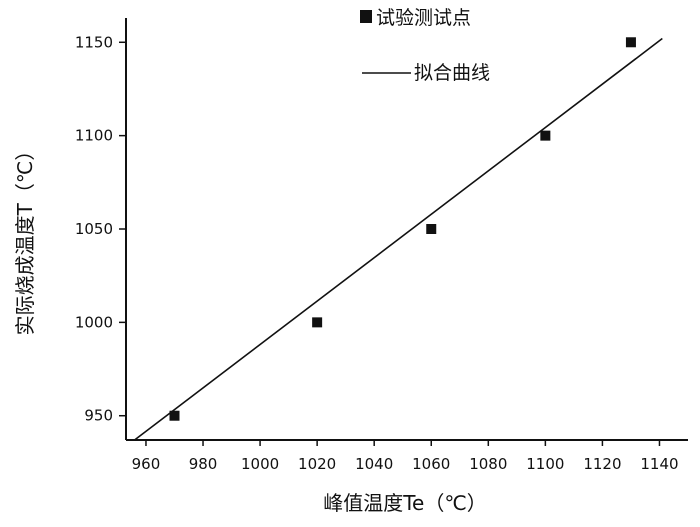  I want to click on legend-marker-square, so click(366, 16).